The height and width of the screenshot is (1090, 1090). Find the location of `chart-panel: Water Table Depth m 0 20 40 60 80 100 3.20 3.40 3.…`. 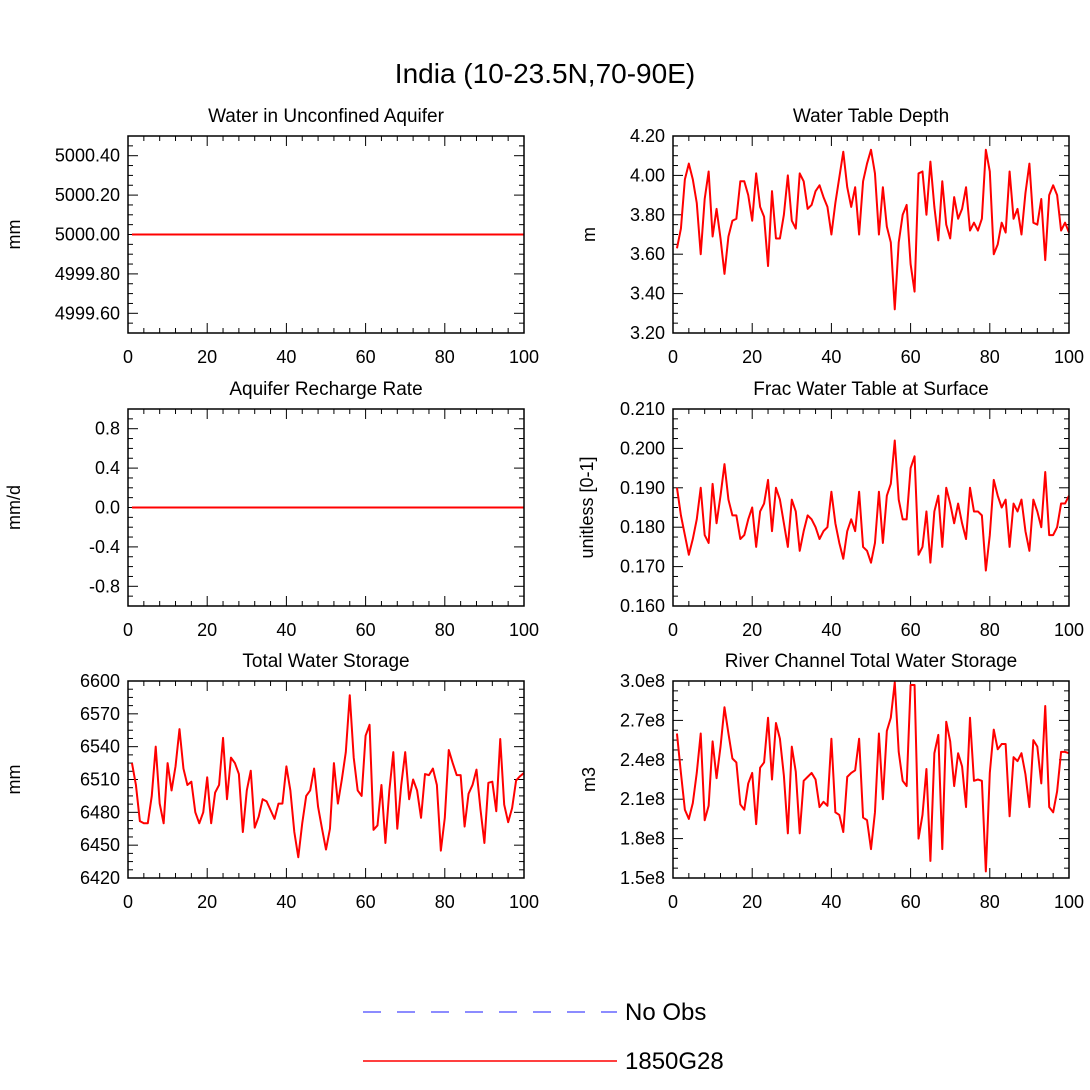

chart-panel: Water Table Depth m 0 20 40 60 80 100 3.20 3.40 3.… is located at coordinates (831, 236).